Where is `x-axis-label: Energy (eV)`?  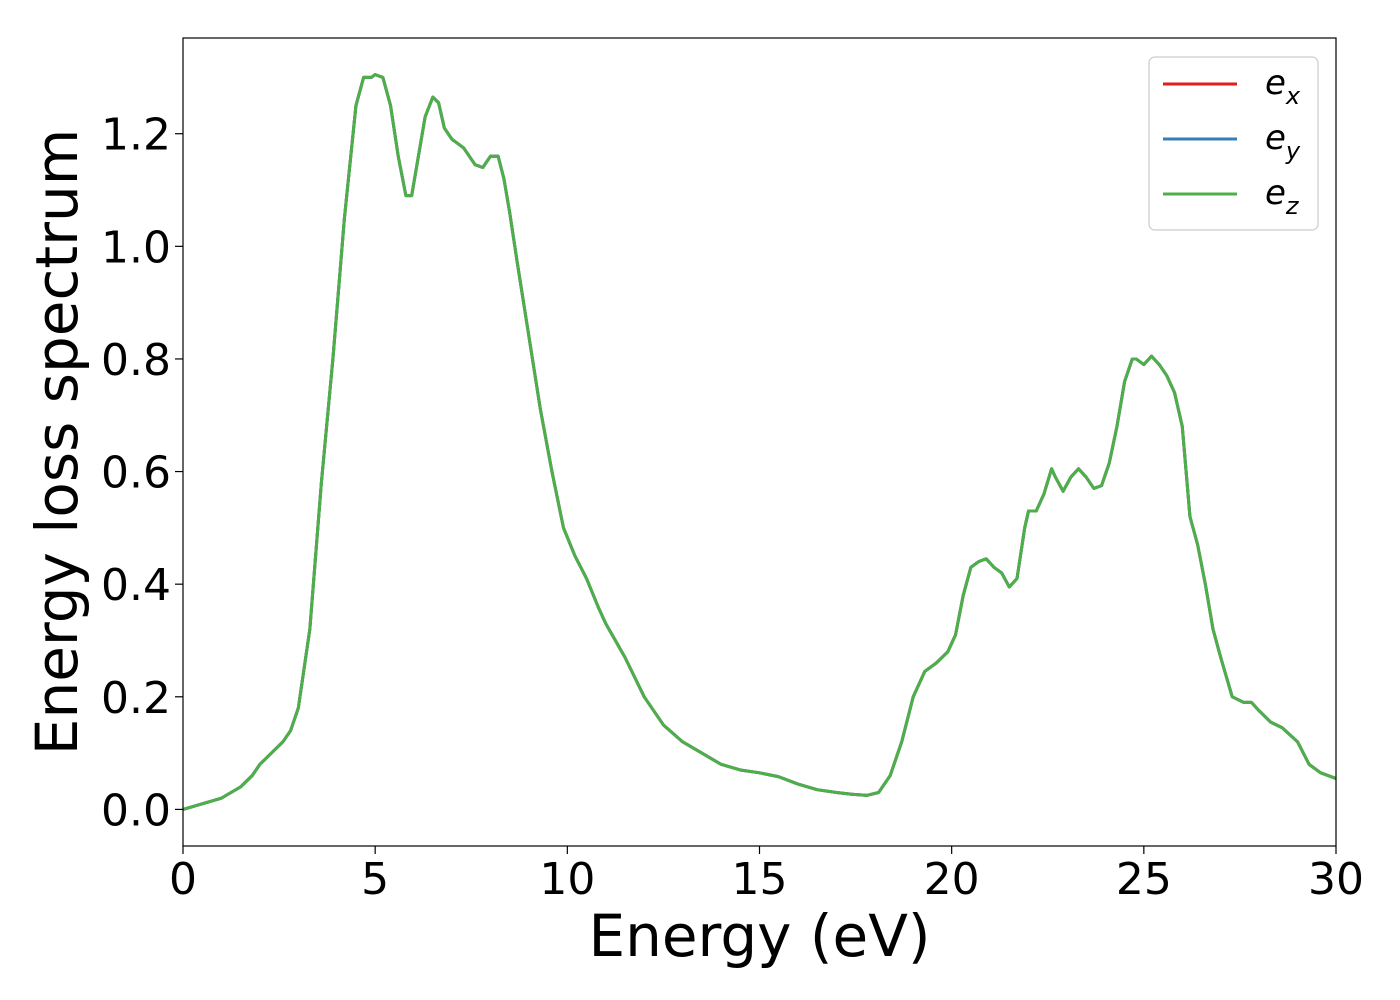
x-axis-label: Energy (eV) is located at coordinates (759, 936).